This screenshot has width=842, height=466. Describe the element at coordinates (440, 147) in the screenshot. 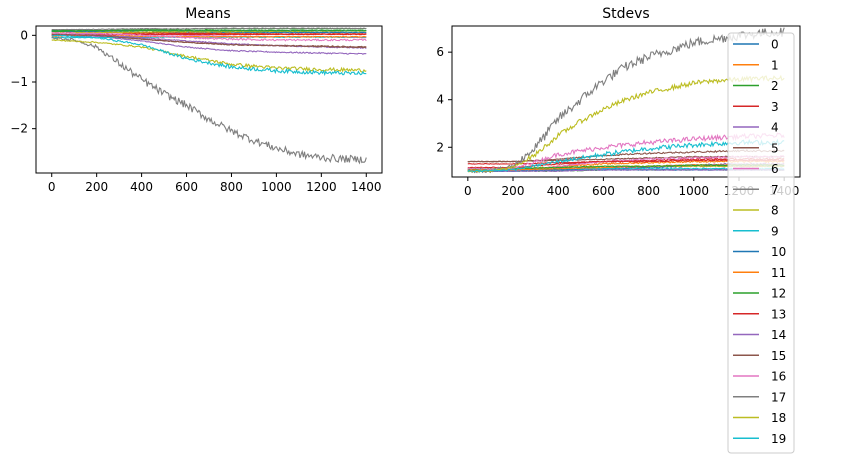

I see `stdevs-y-tick-label: 2` at that location.